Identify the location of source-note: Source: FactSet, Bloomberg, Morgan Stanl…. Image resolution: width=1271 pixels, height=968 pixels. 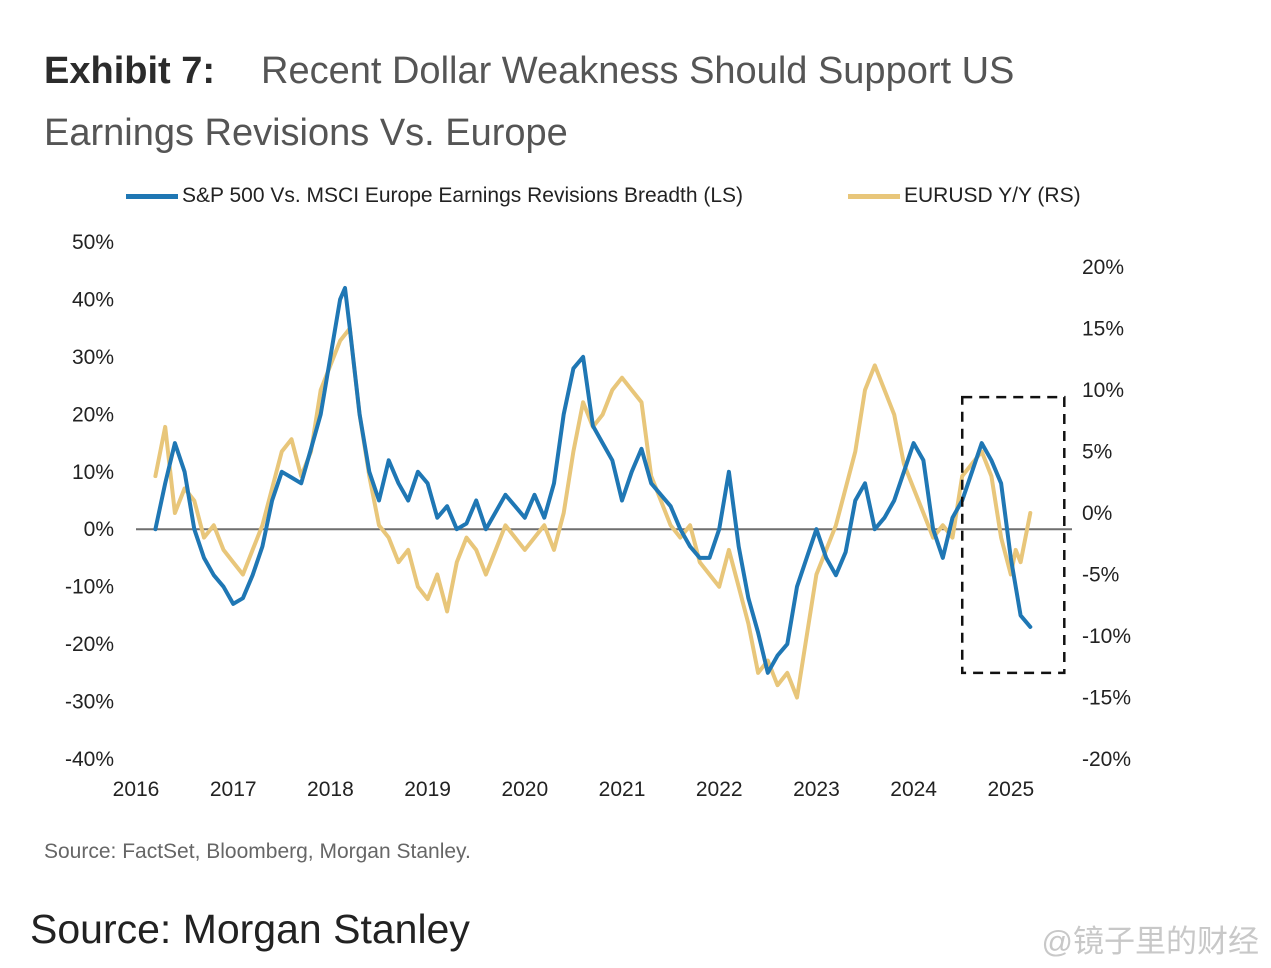
(257, 851).